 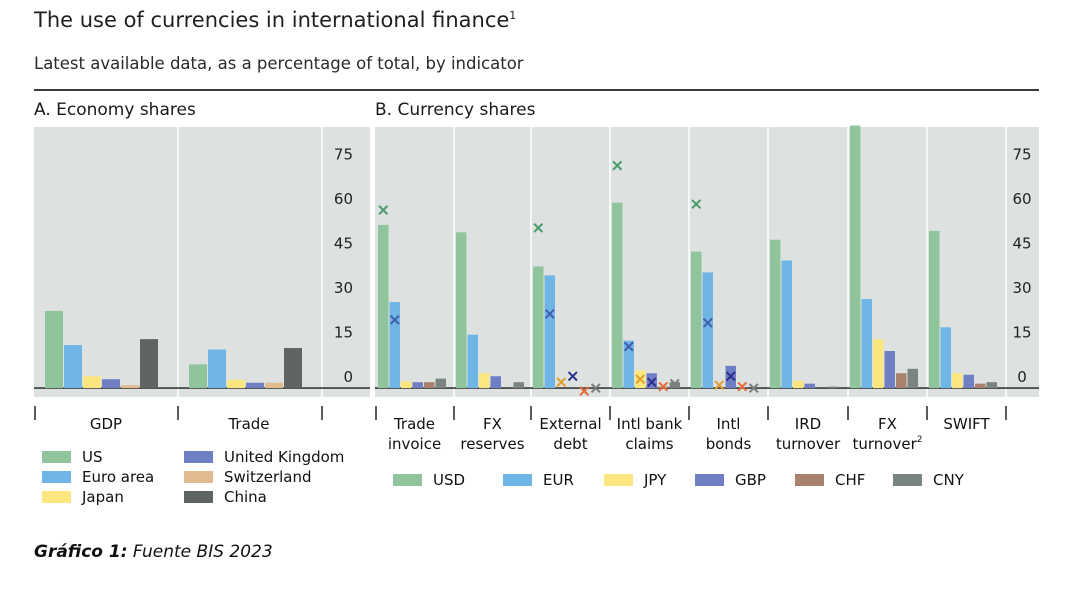 What do you see at coordinates (449, 480) in the screenshot?
I see `legend-b-label: USD` at bounding box center [449, 480].